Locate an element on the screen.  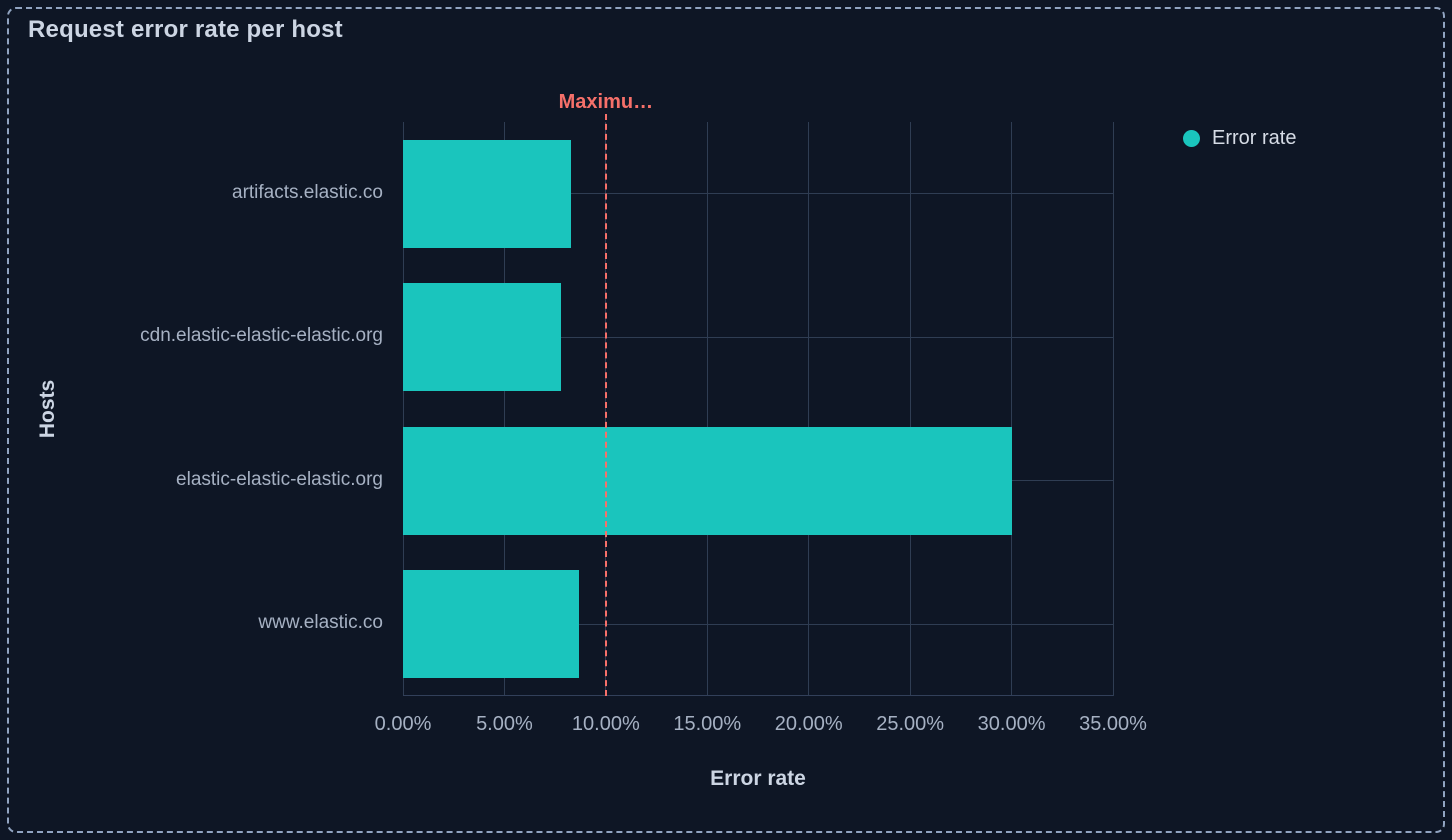
x-axis-tick-label: 20.00% is located at coordinates (808, 724).